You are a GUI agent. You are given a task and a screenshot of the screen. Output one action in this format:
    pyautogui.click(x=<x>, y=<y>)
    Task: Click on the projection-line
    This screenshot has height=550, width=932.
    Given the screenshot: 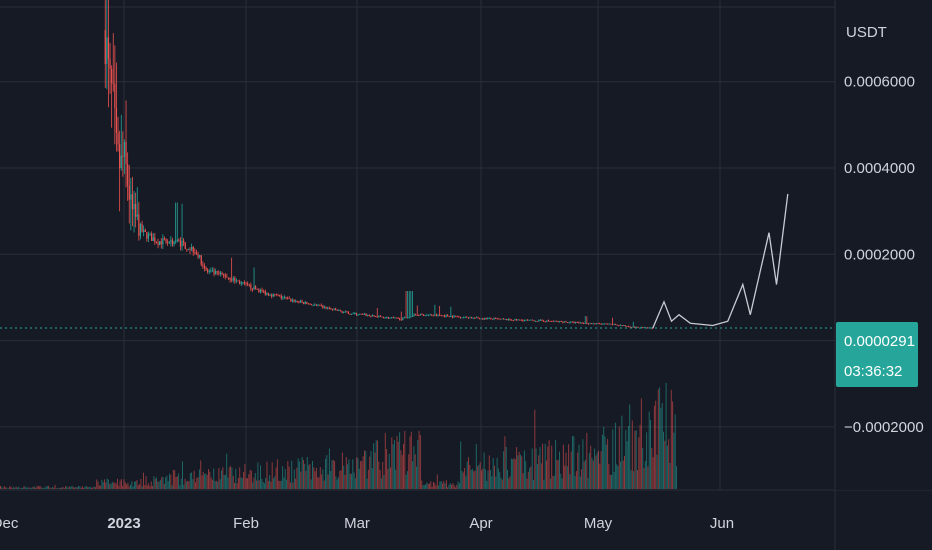 What is the action you would take?
    pyautogui.click(x=720, y=261)
    